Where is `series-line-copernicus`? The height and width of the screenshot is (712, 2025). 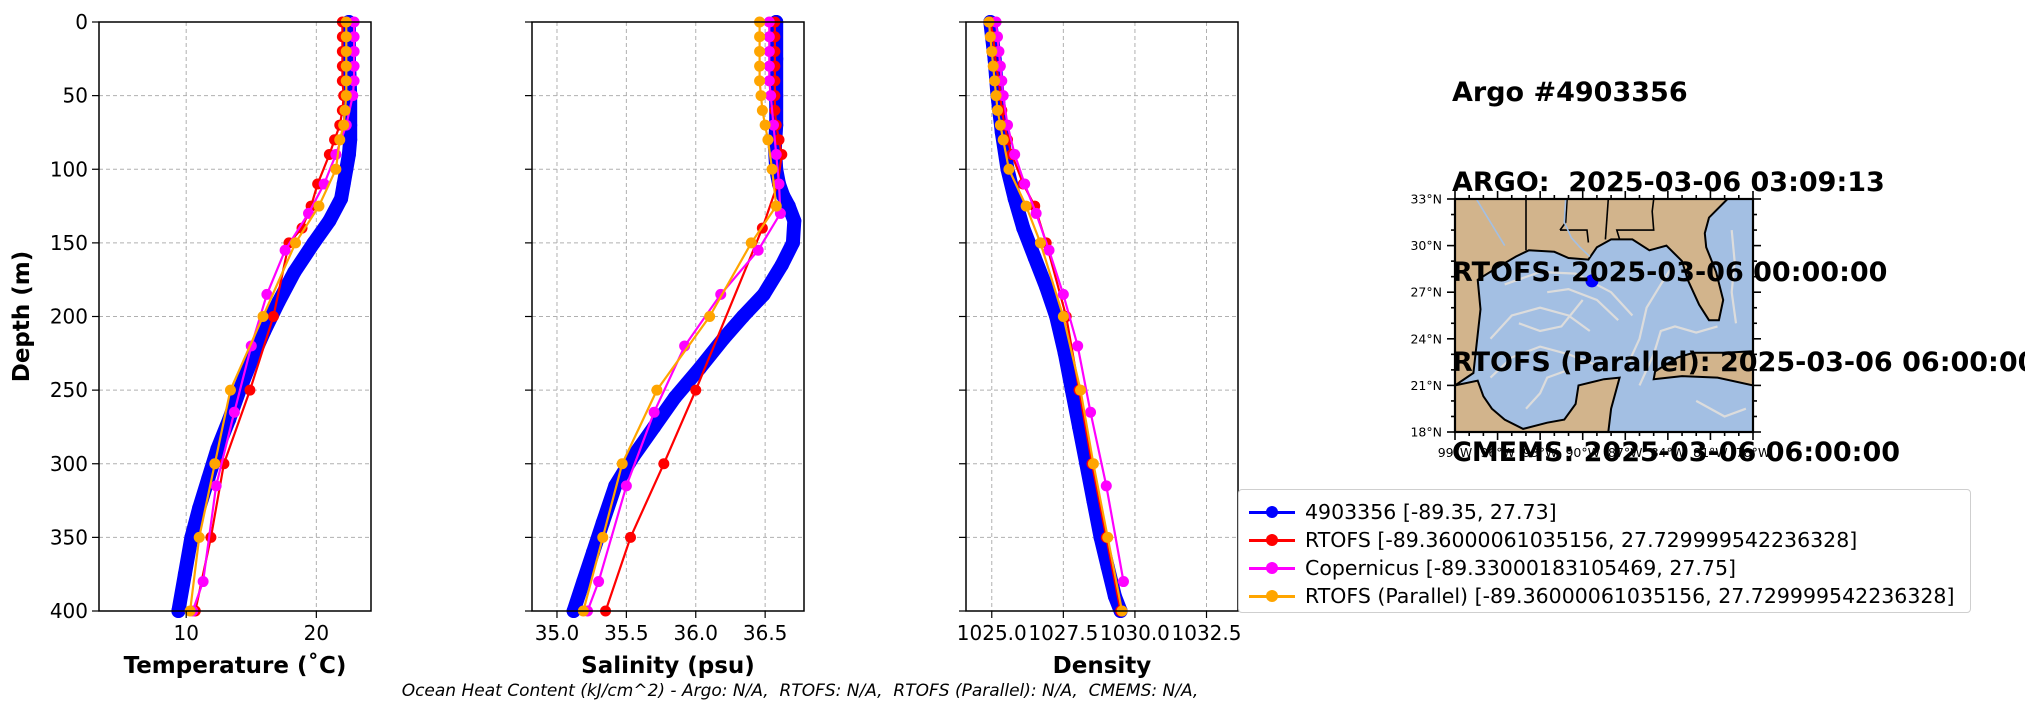 series-line-copernicus is located at coordinates (1060, 301).